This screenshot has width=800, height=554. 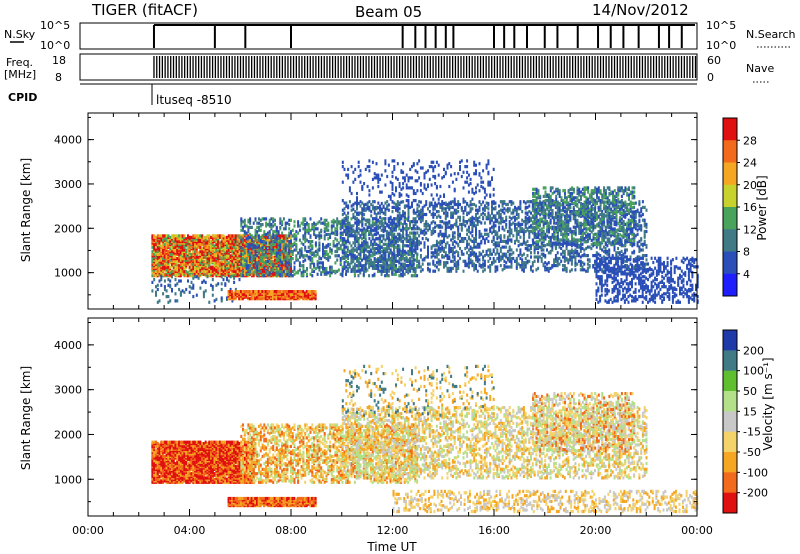 I want to click on date-label: 14/Nov/2012, so click(x=640, y=10).